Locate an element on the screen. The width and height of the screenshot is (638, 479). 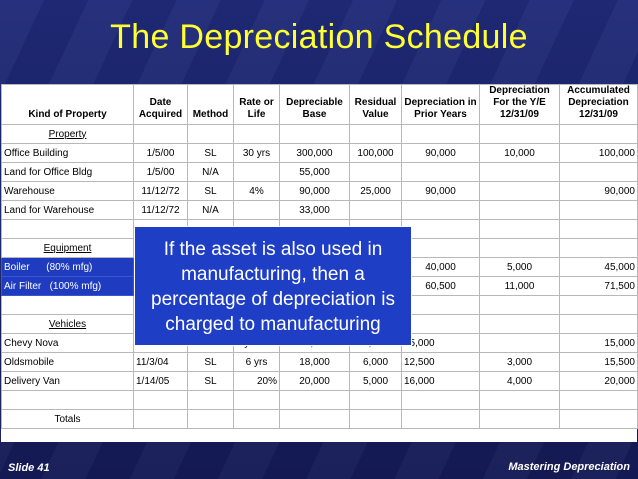
totals-row: Totals is located at coordinates (319, 419).